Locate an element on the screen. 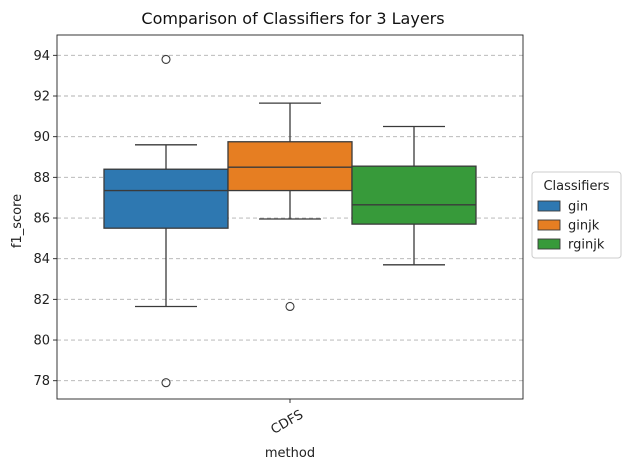 The image size is (630, 470). legend-swatch-rginjk is located at coordinates (549, 244).